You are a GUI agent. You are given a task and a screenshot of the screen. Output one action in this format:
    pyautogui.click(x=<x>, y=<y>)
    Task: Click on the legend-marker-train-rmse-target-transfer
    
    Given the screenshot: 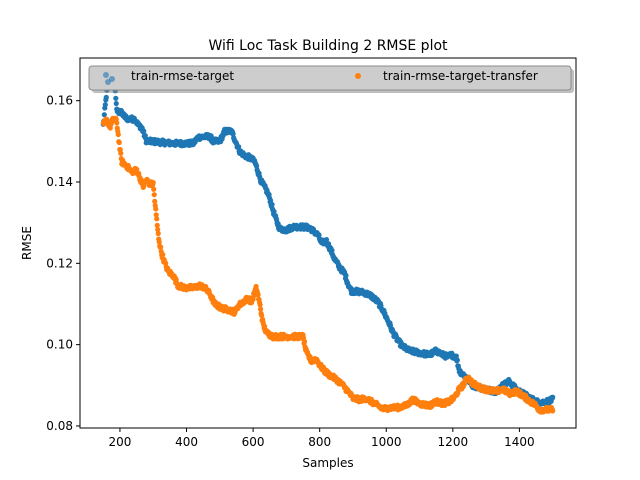 What is the action you would take?
    pyautogui.click(x=358, y=76)
    